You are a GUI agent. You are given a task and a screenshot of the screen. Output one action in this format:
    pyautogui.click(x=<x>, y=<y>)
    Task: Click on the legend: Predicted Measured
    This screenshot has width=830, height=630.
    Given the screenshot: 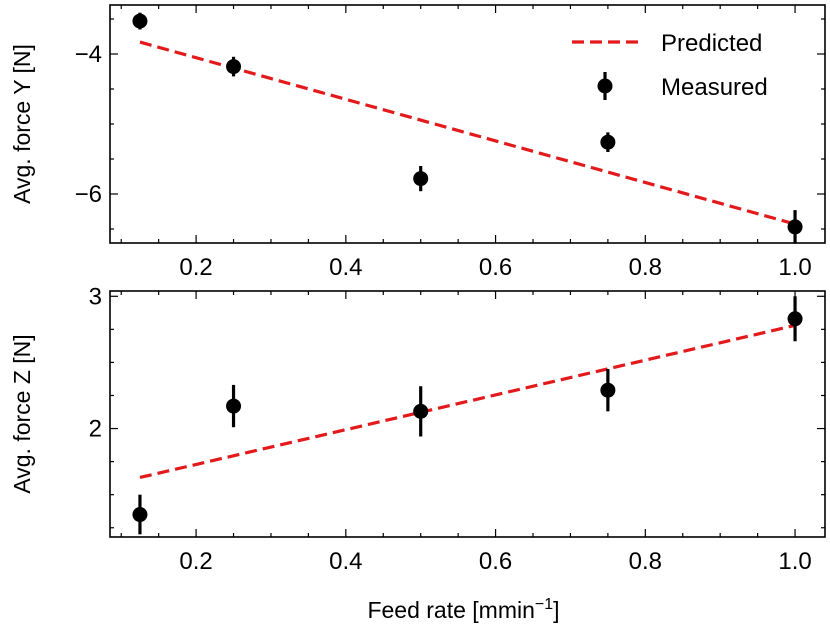 What is the action you would take?
    pyautogui.click(x=670, y=65)
    